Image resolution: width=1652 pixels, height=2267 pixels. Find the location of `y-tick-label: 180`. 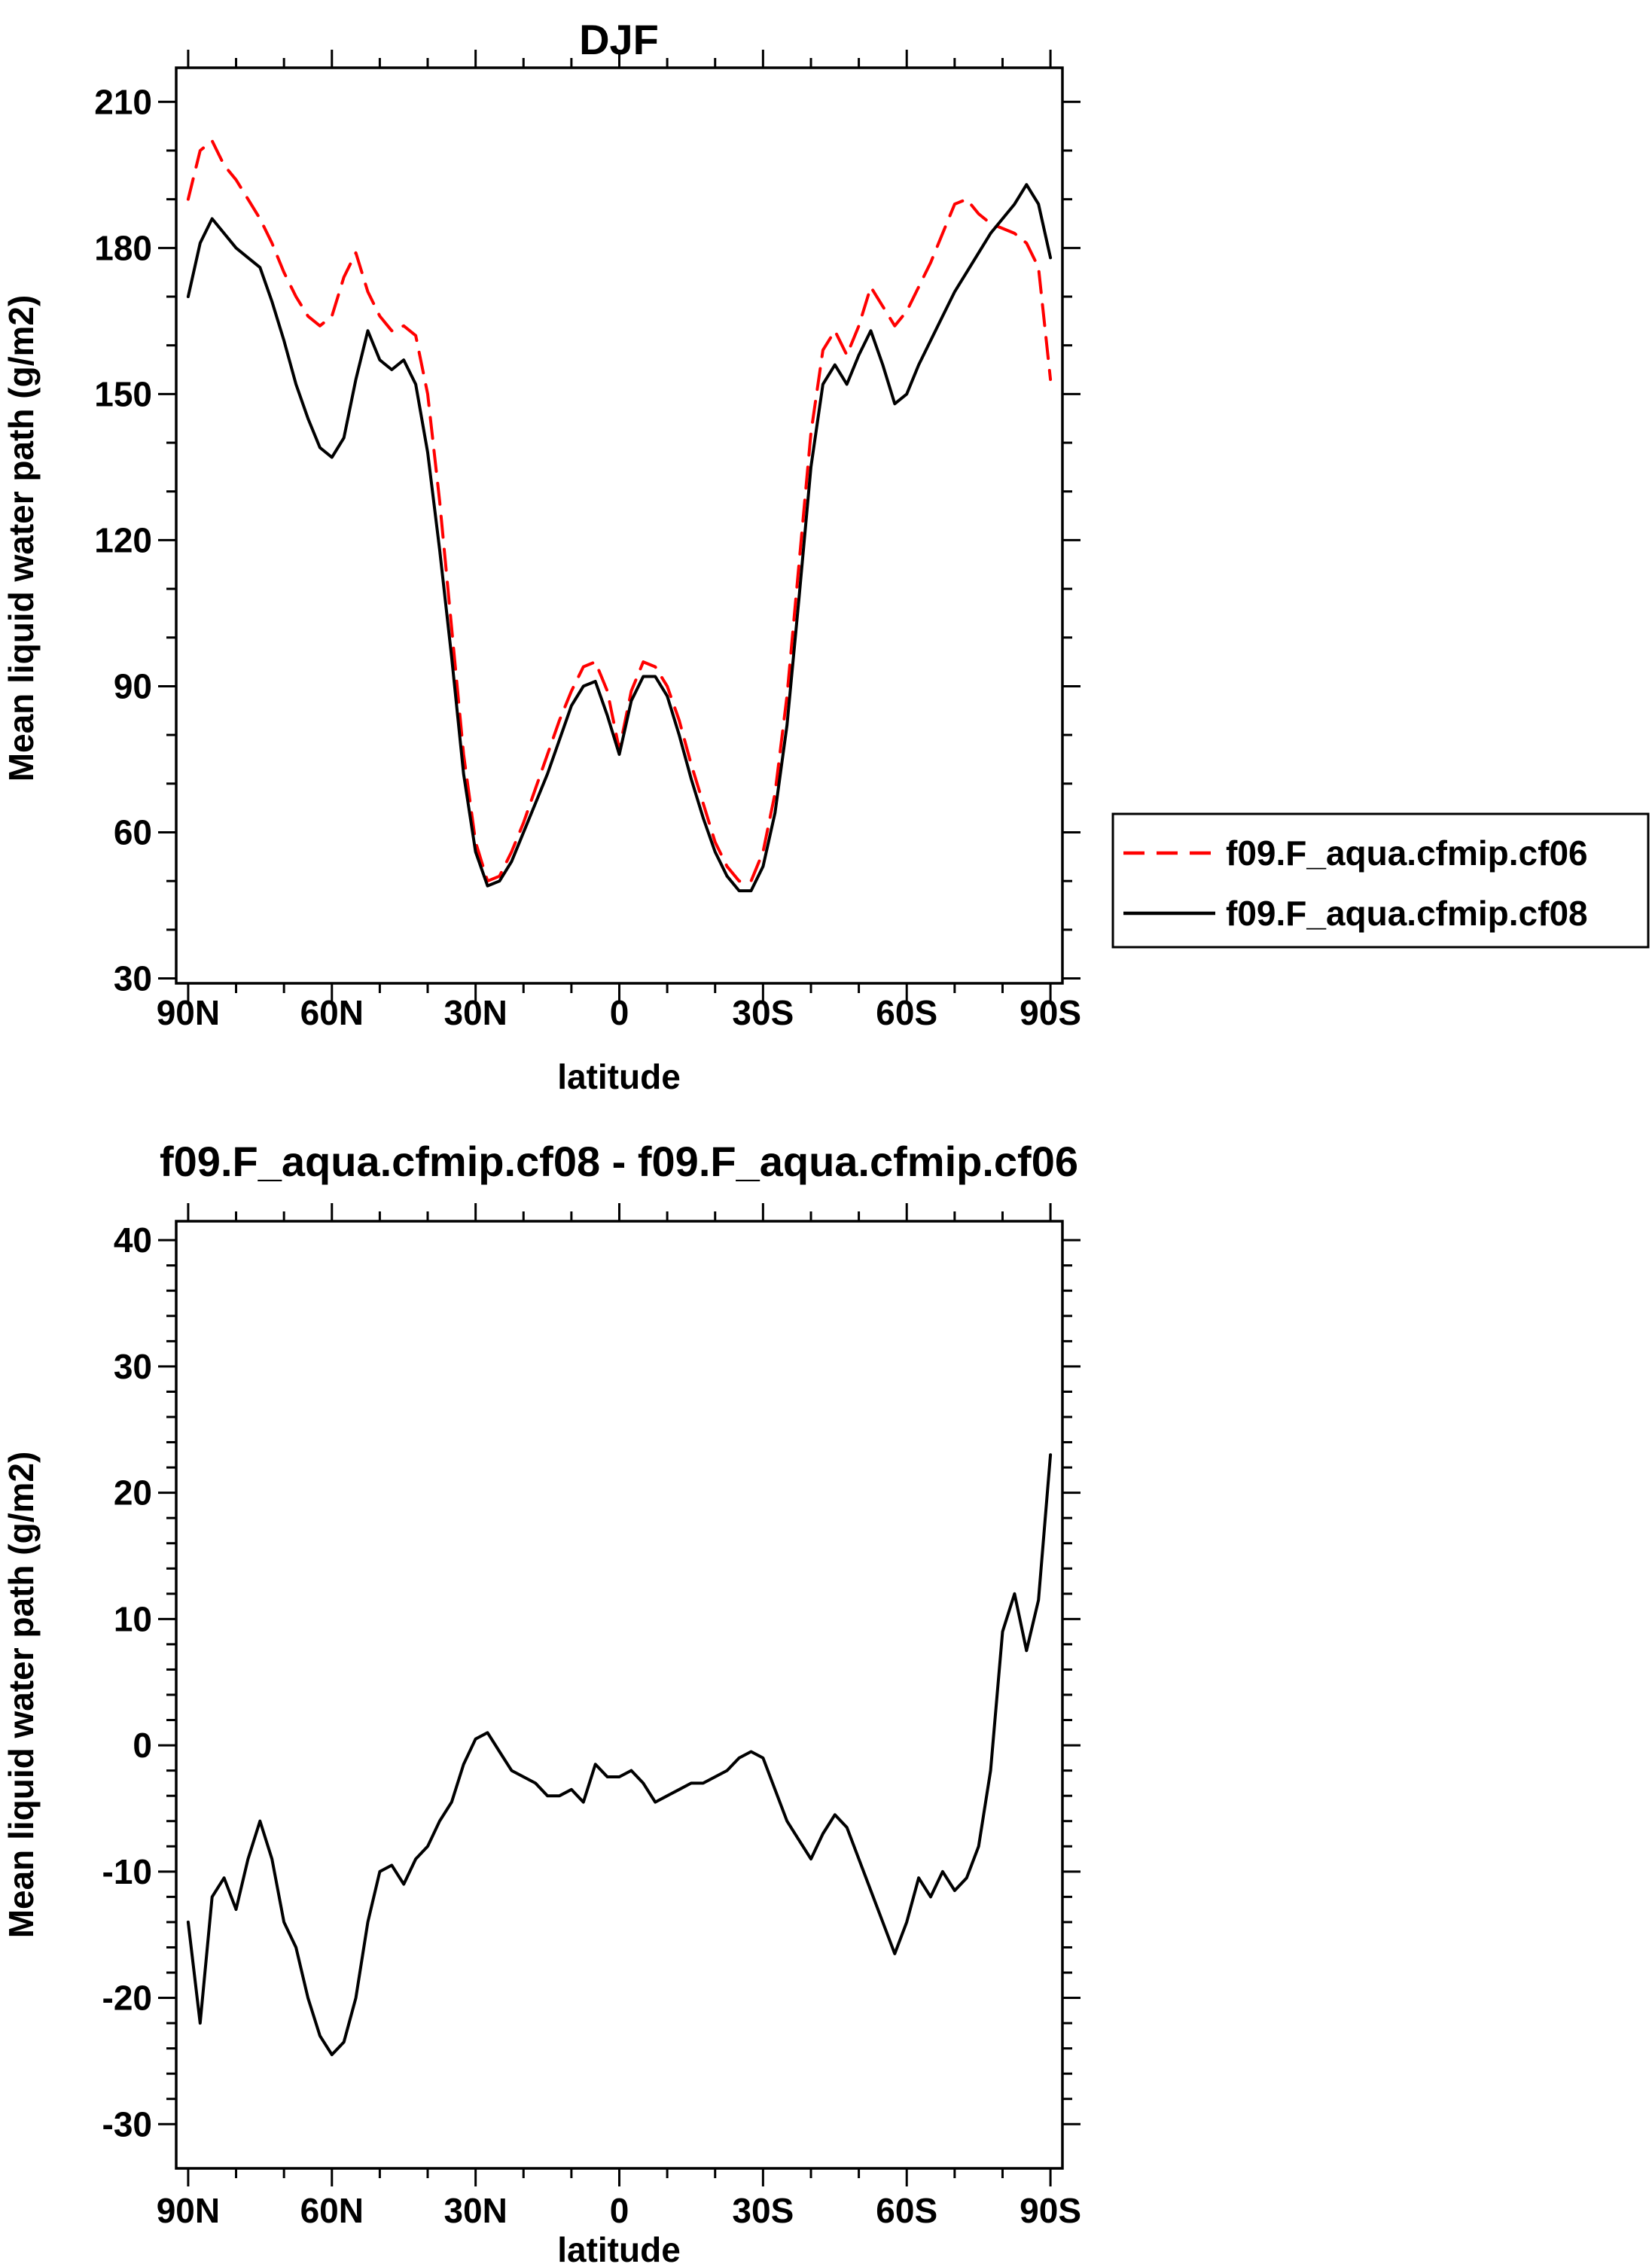

y-tick-label: 180 is located at coordinates (123, 247).